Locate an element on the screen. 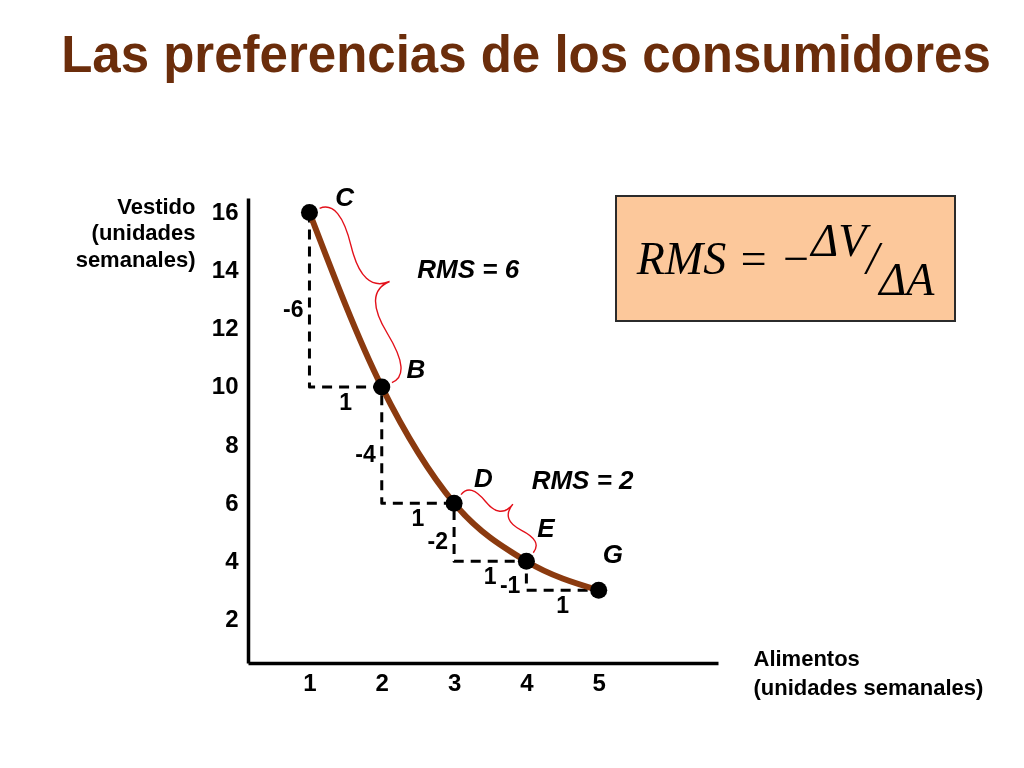  annotation: RMS = 2 is located at coordinates (583, 479).